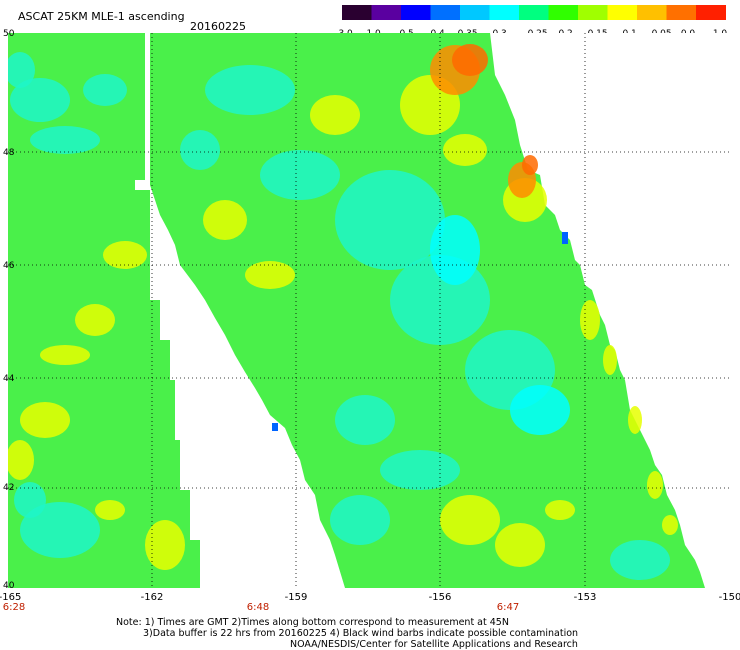 The width and height of the screenshot is (740, 650). Describe the element at coordinates (8, 488) in the screenshot. I see `latitude-label: 42` at that location.